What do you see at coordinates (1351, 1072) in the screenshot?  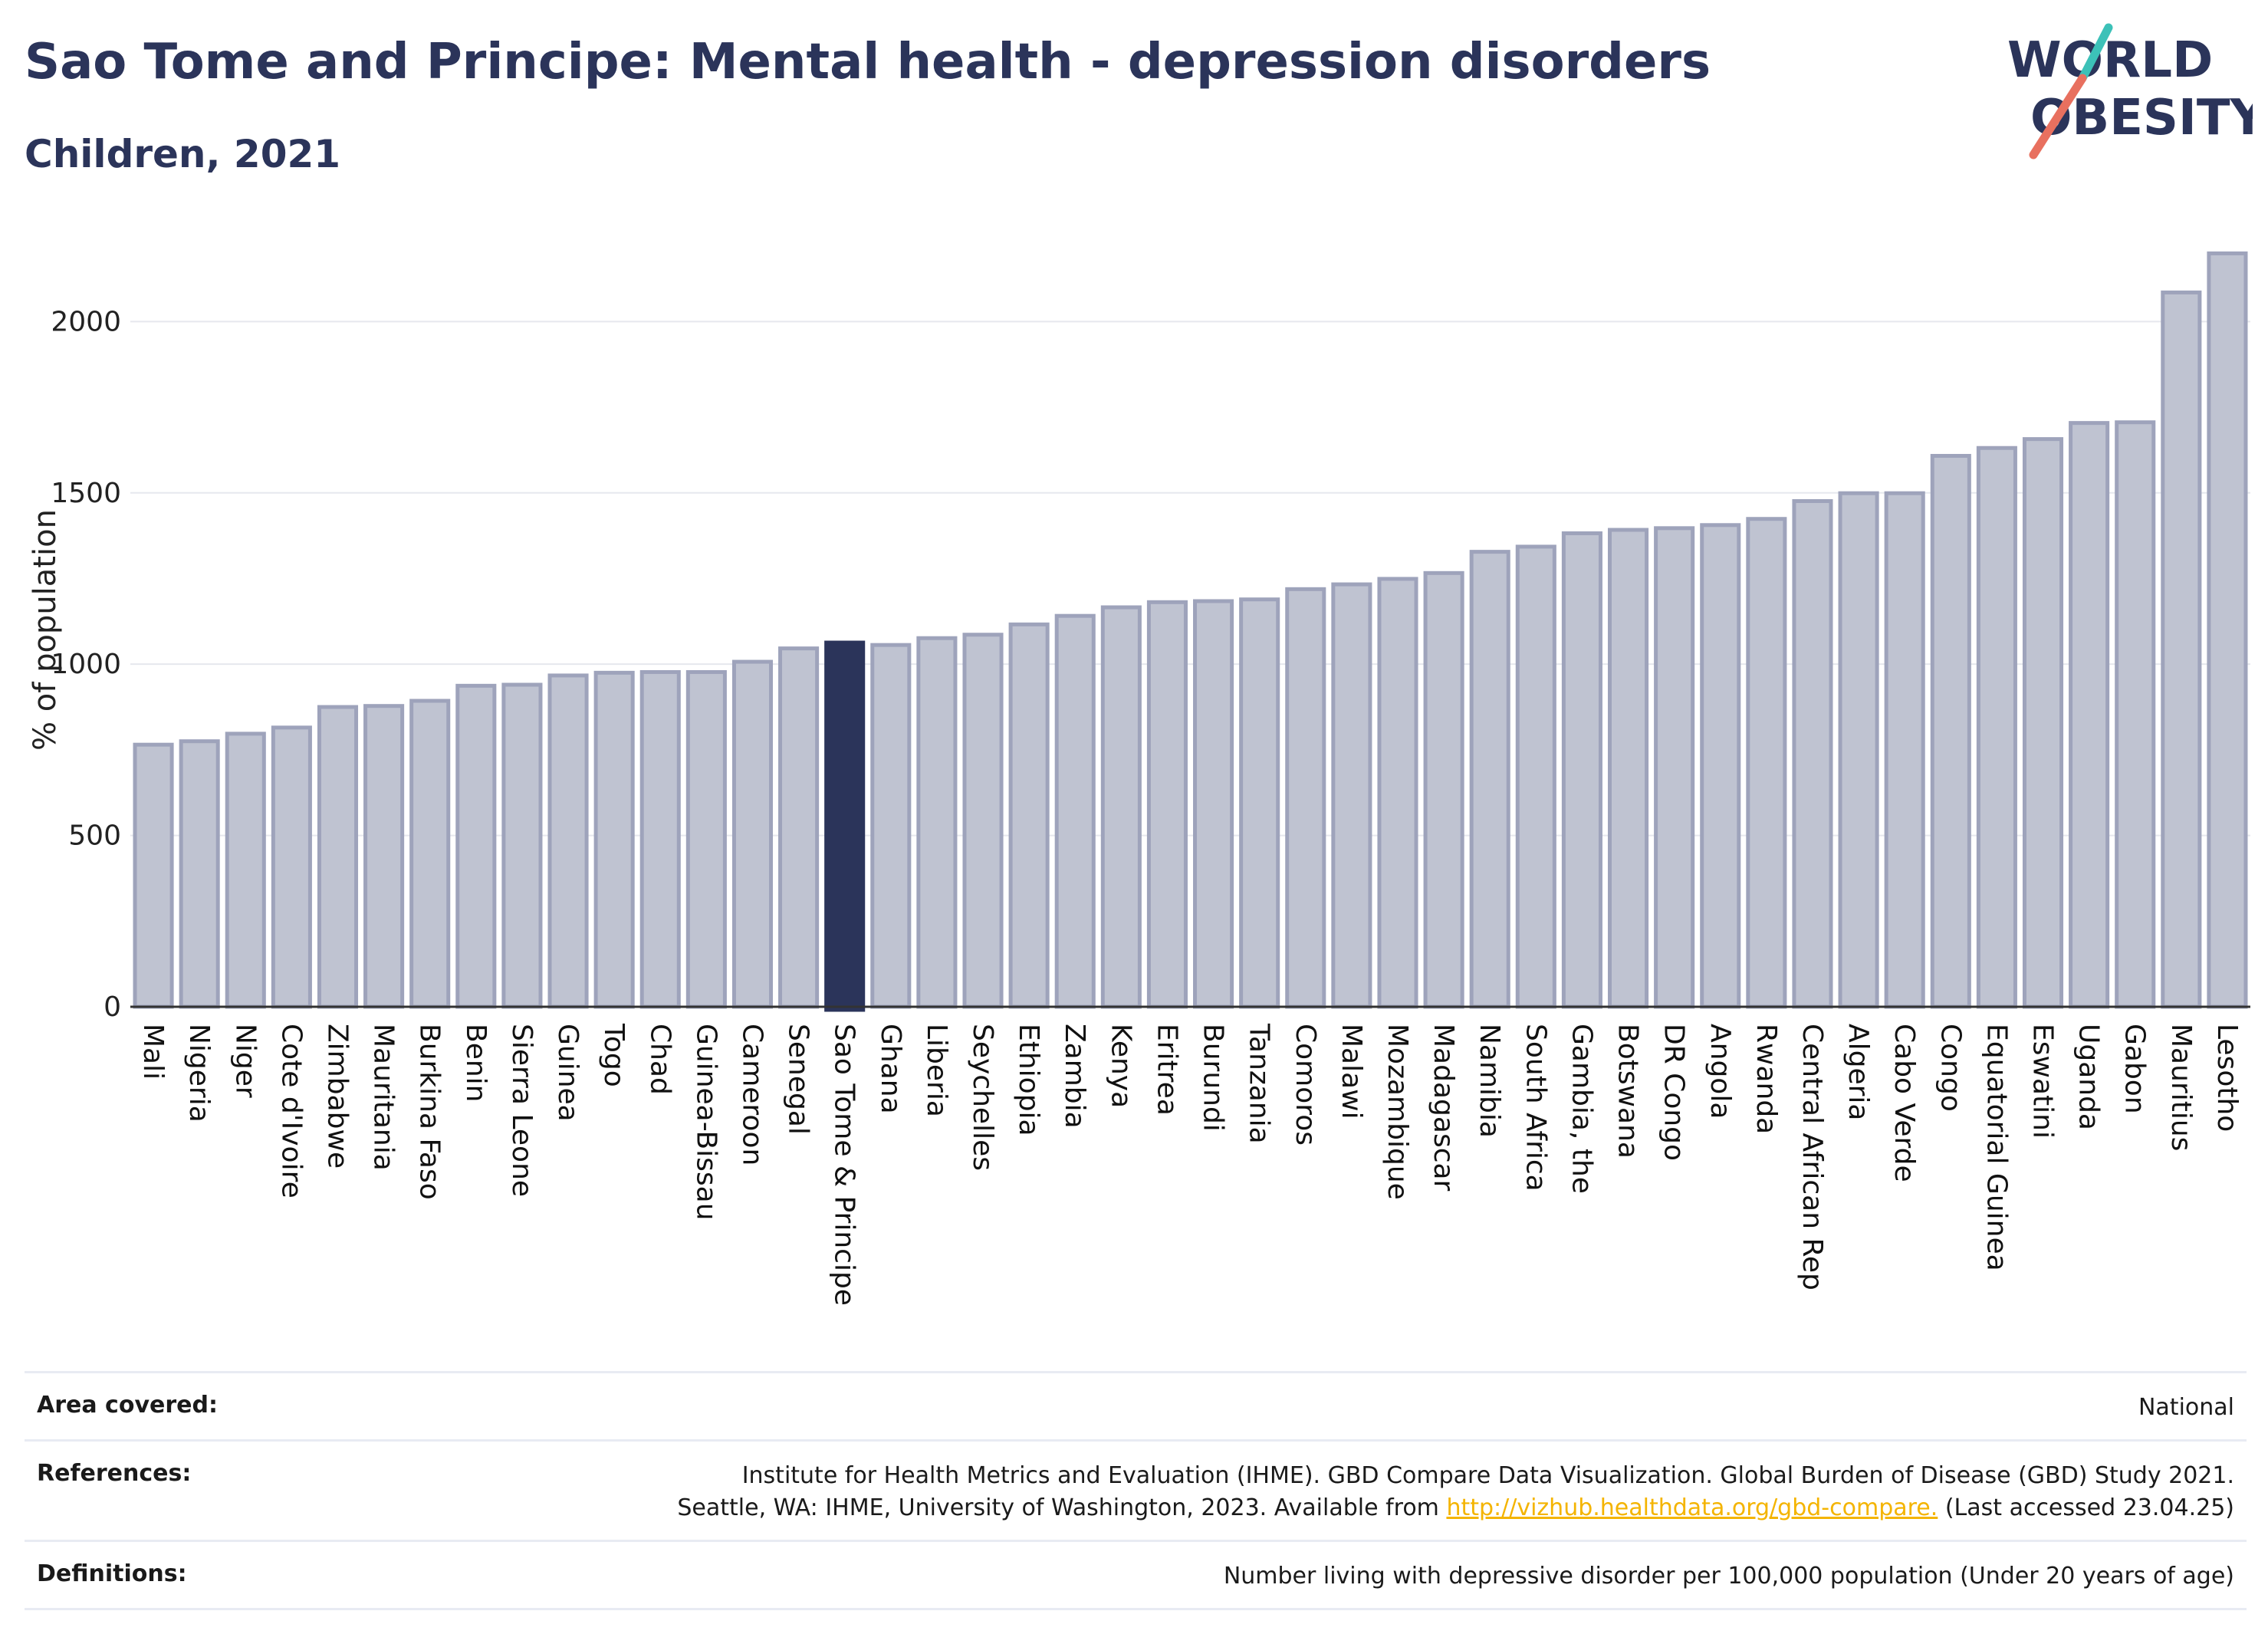 I see `x-tick-label: Malawi` at bounding box center [1351, 1072].